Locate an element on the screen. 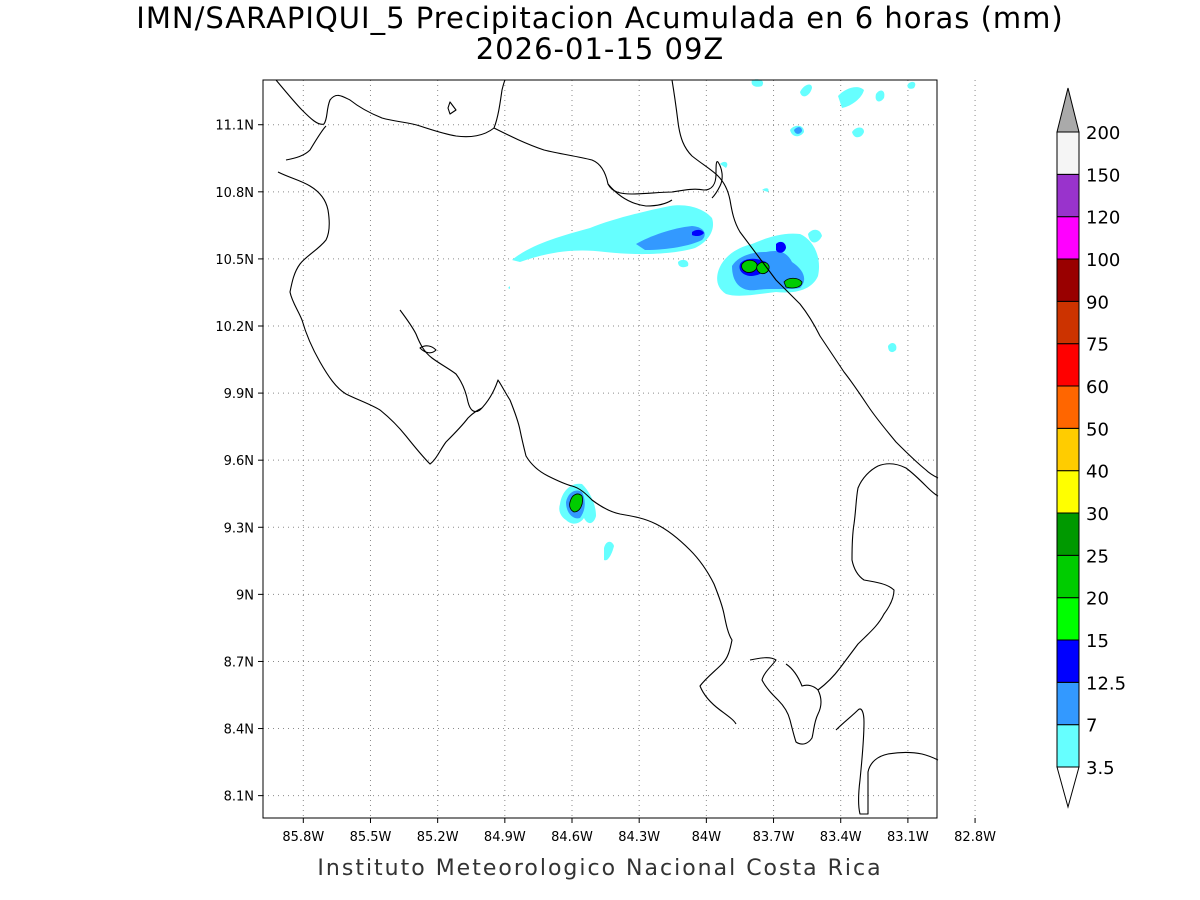  lon-tick-label: 82.8W is located at coordinates (975, 837).